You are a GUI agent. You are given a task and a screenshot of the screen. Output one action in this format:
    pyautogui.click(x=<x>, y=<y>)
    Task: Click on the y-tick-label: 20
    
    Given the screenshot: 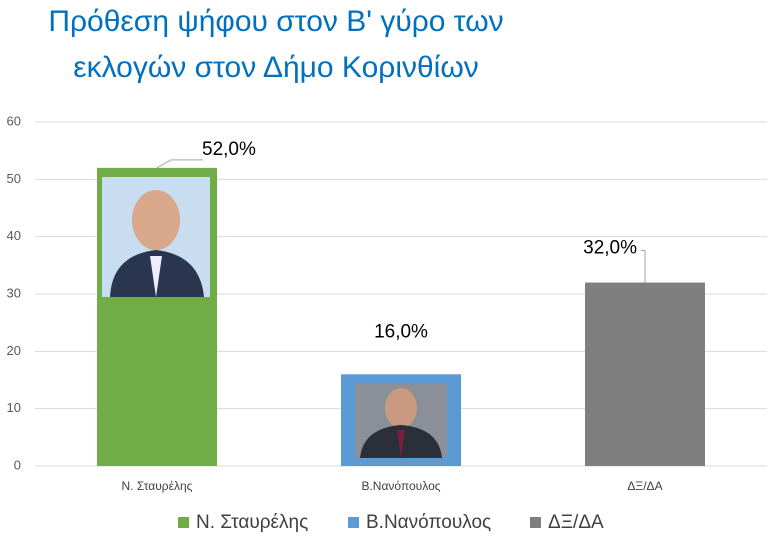 What is the action you would take?
    pyautogui.click(x=14, y=350)
    